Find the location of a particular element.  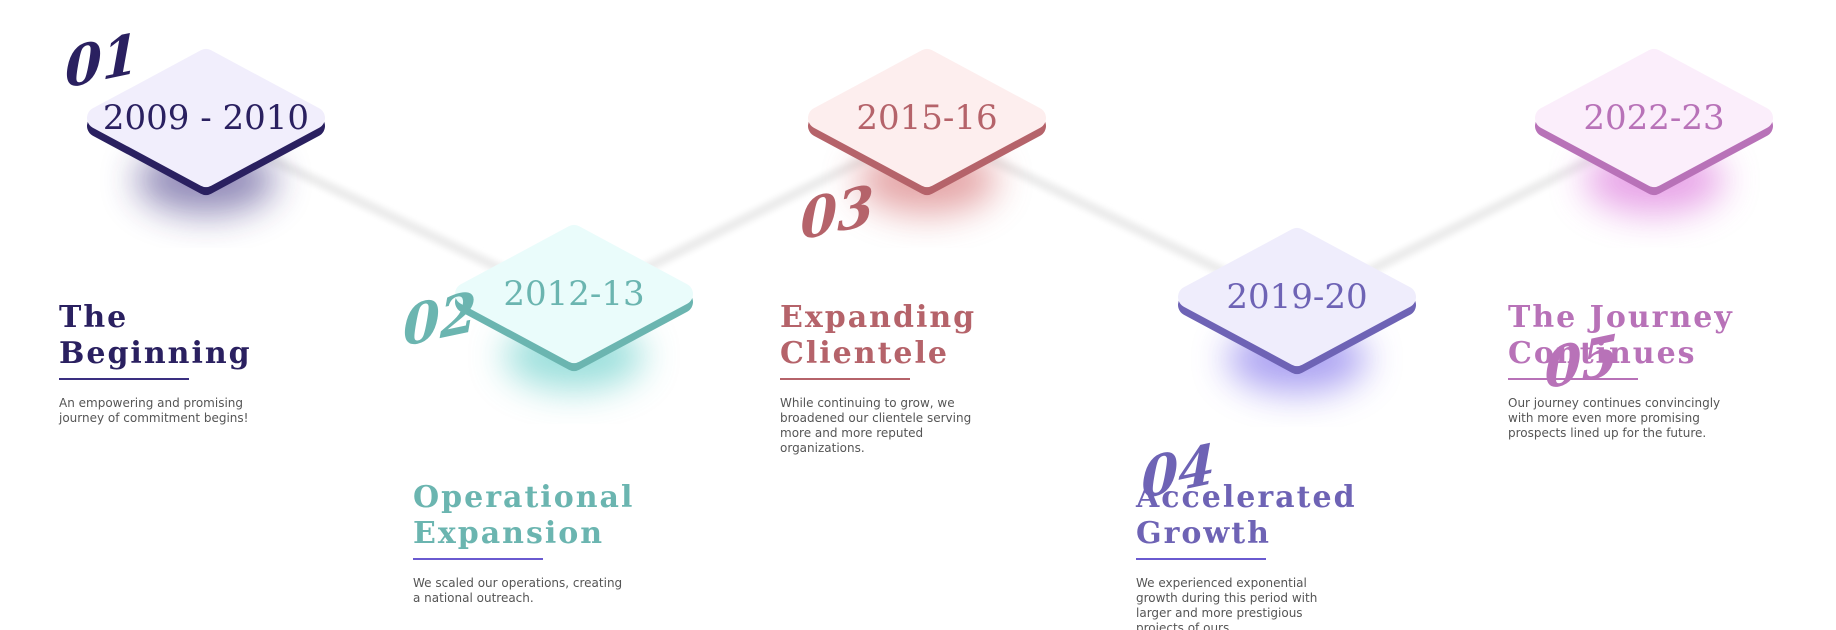

year-label: 2019-20 is located at coordinates (1296, 297).